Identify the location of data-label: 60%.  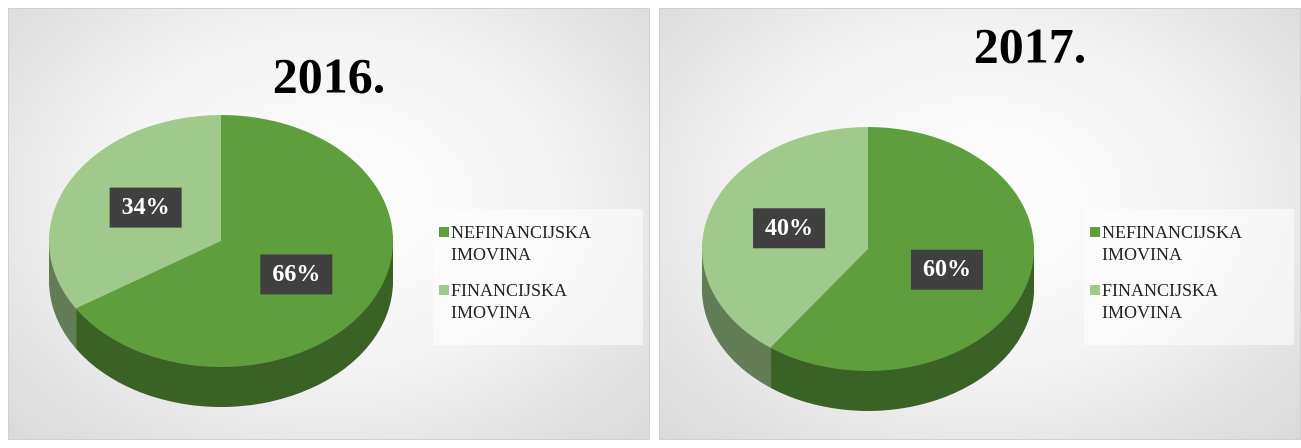
(947, 269).